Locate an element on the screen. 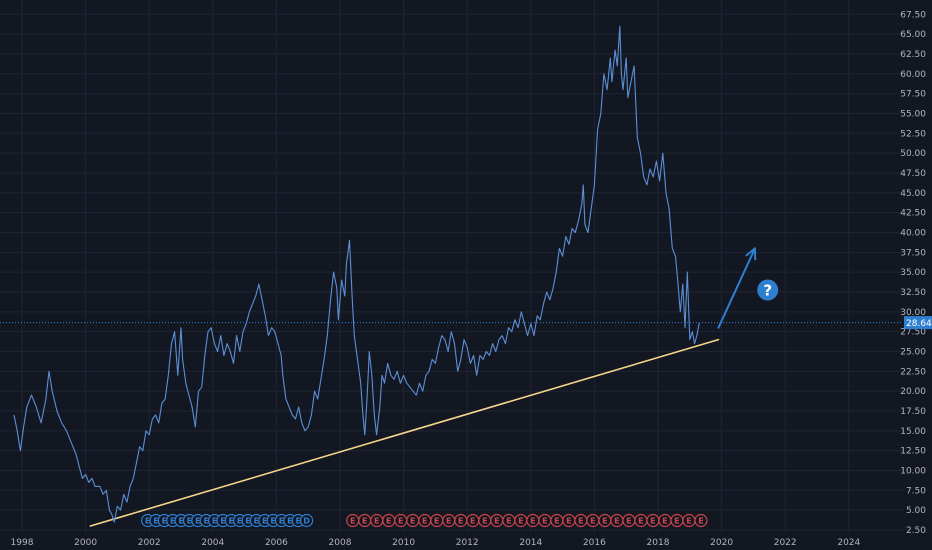 The width and height of the screenshot is (932, 550). y-tick-label: 27.50 is located at coordinates (913, 333).